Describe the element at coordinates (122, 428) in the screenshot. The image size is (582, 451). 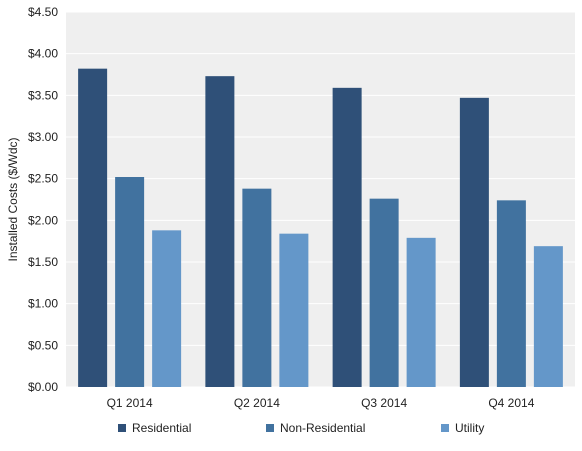
I see `legend-swatch-residential` at that location.